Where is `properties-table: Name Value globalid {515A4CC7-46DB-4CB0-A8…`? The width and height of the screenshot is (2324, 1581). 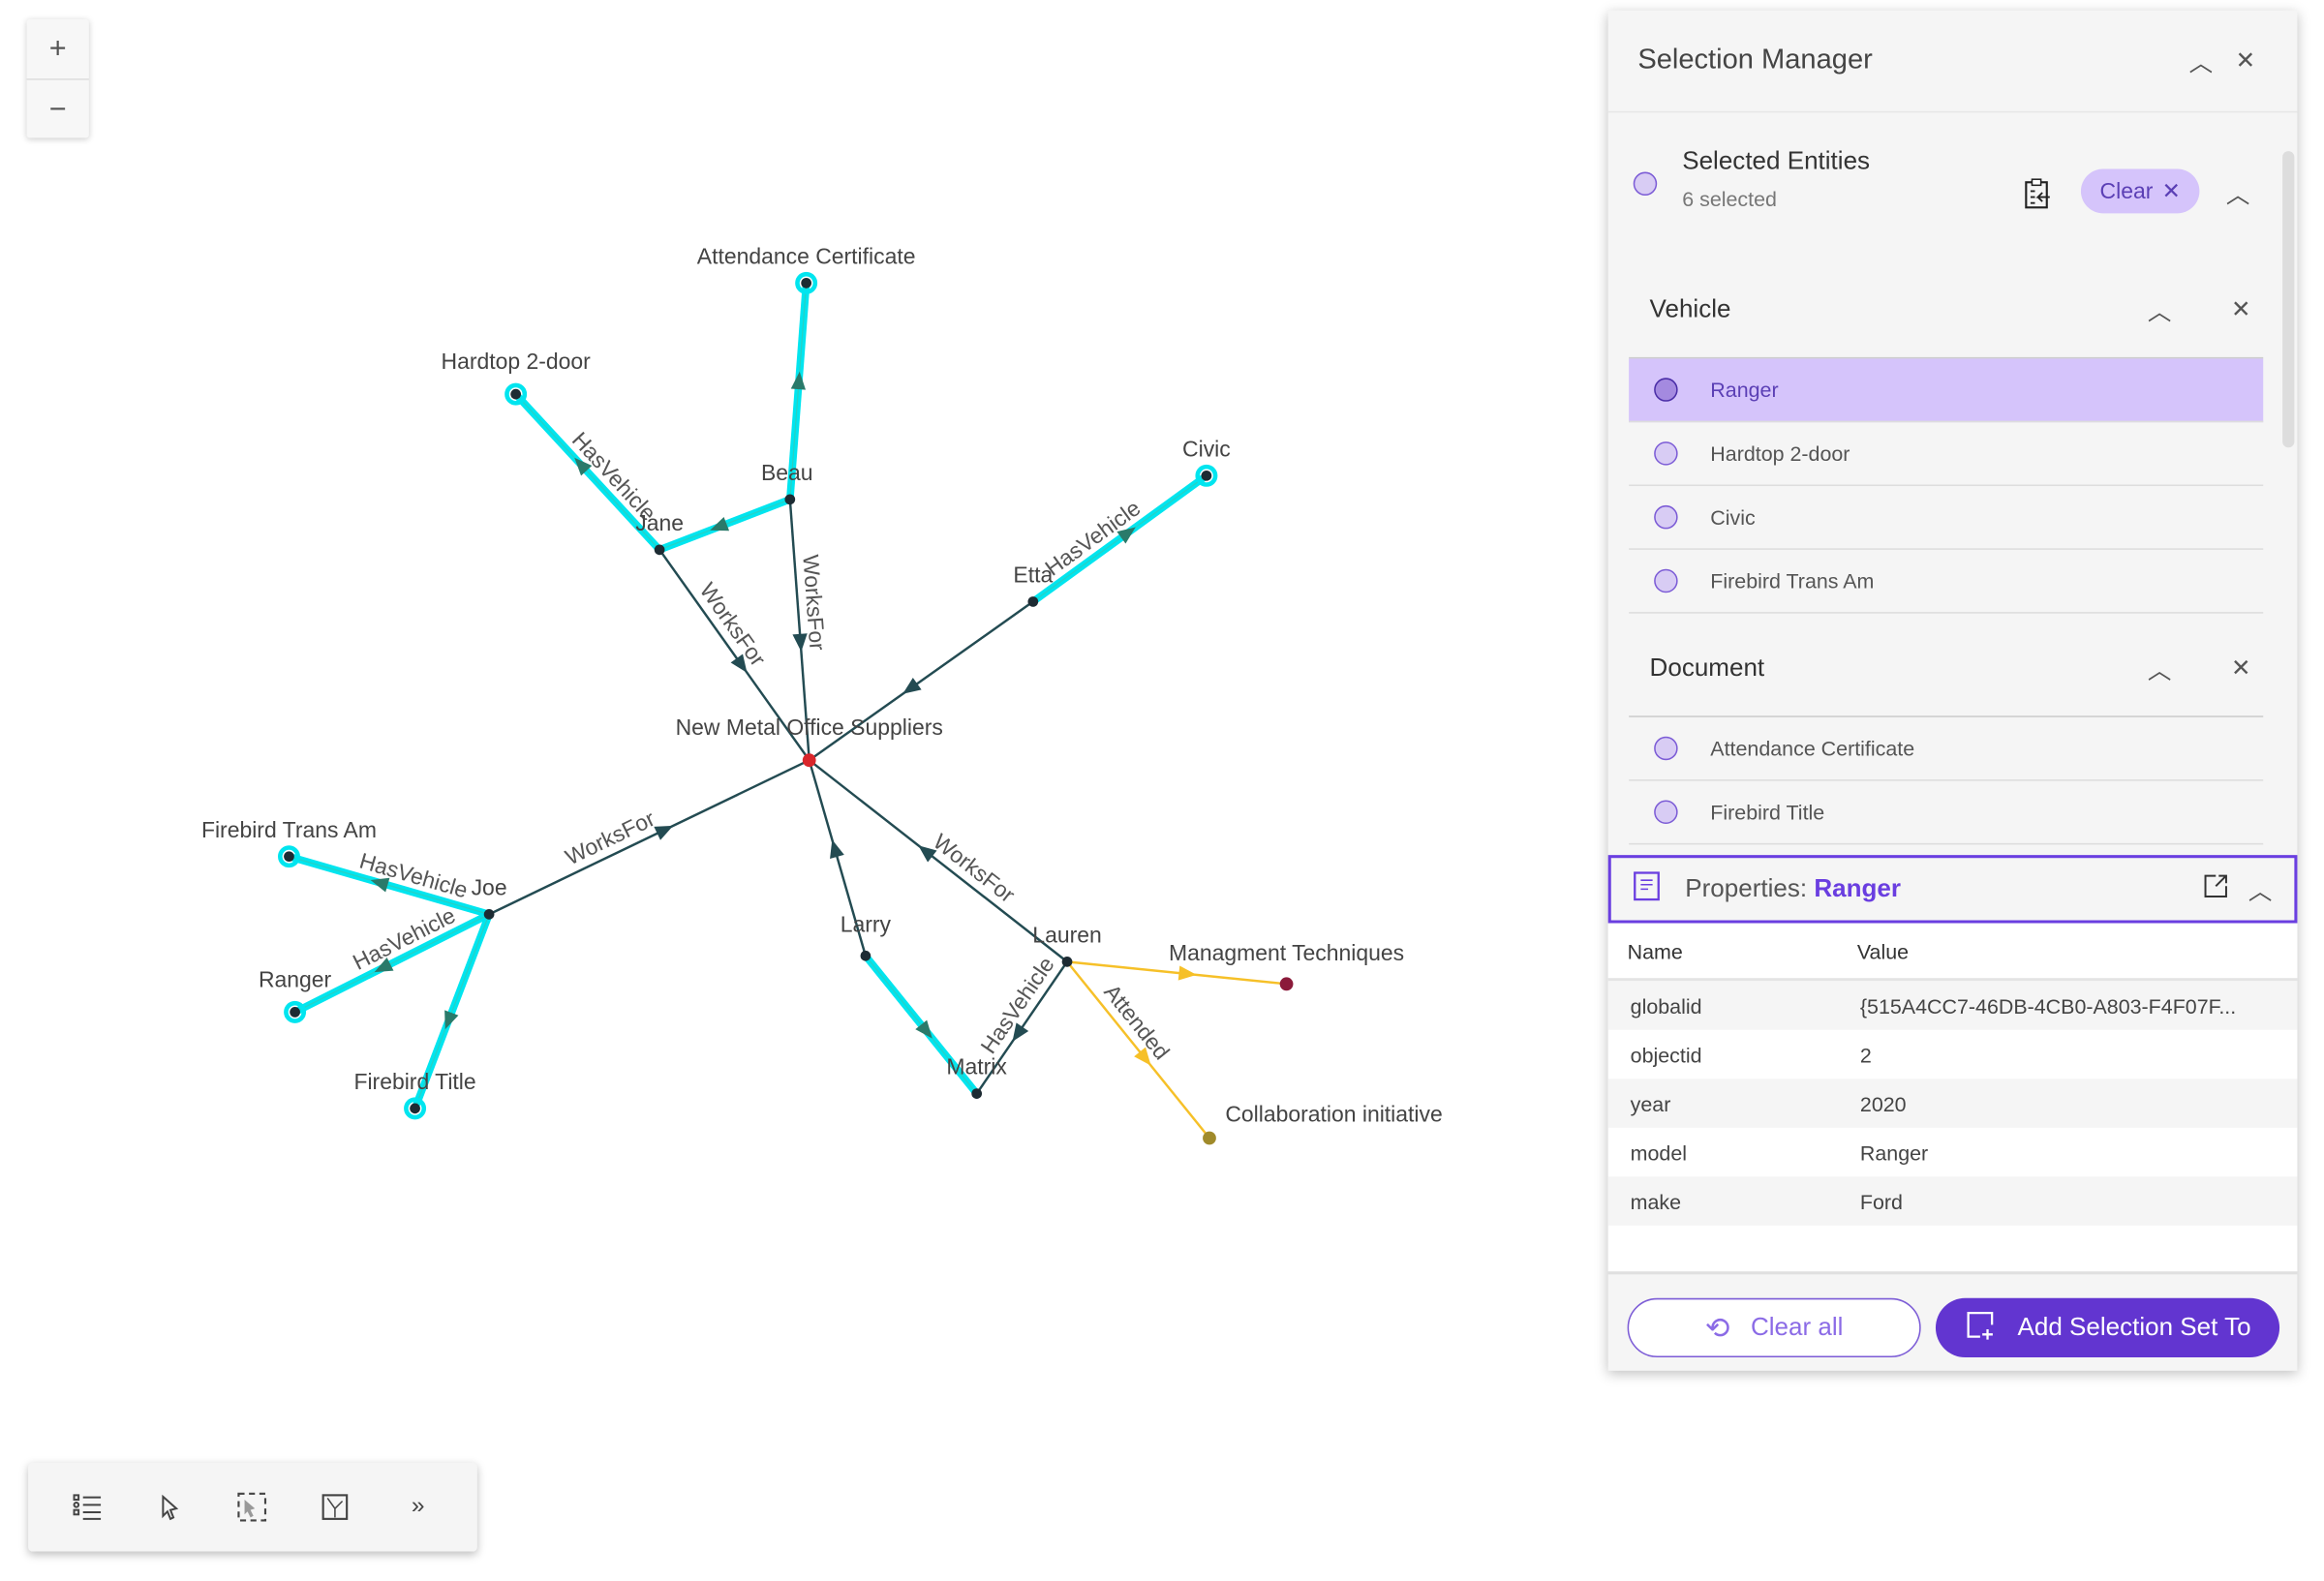
properties-table: Name Value globalid {515A4CC7-46DB-4CB0-A8… is located at coordinates (1953, 1097).